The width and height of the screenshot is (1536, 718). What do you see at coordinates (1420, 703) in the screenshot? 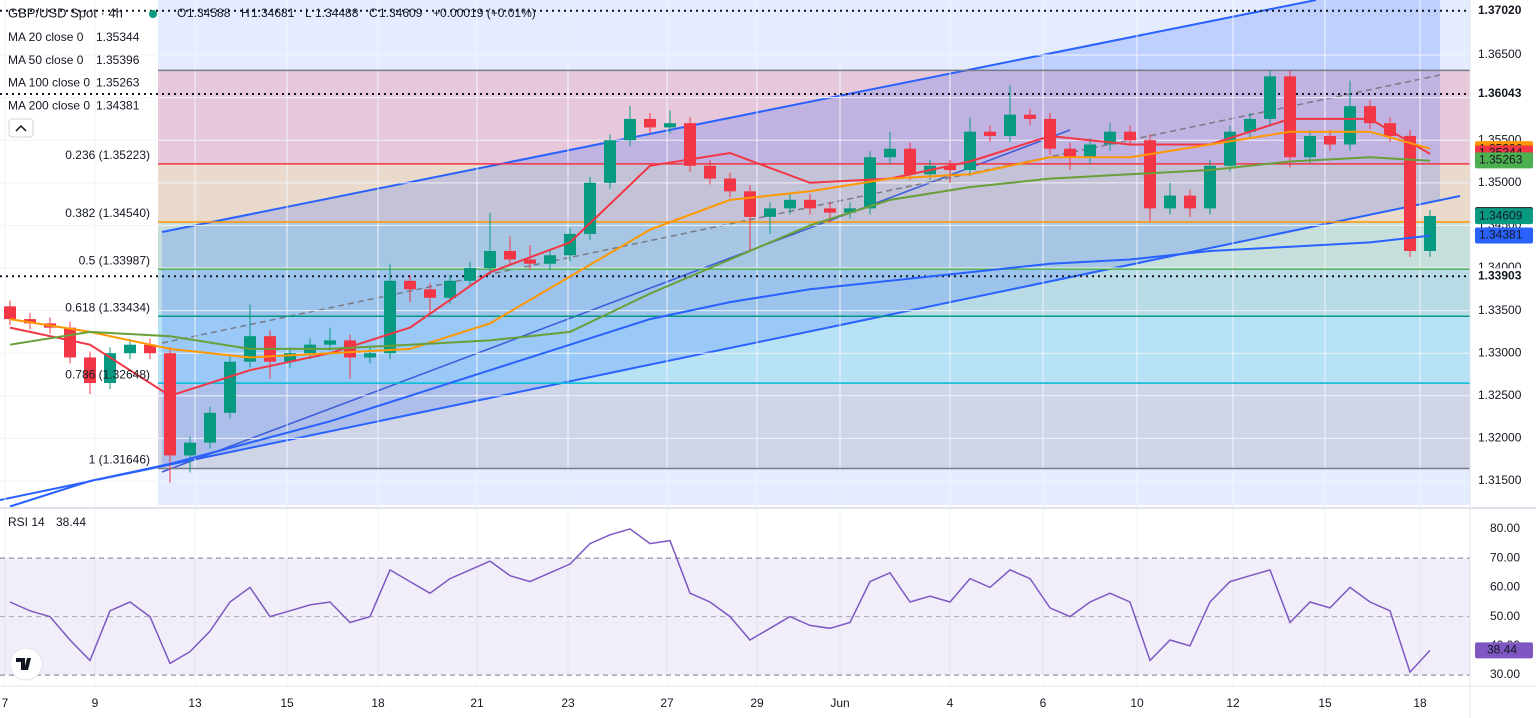
I see `x-tick-label: 18` at bounding box center [1420, 703].